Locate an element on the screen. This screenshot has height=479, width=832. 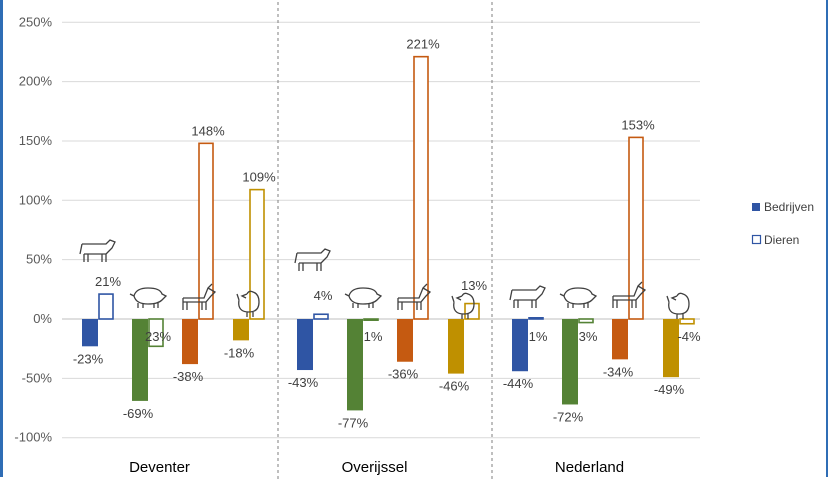
legend-swatch-bedrijven is located at coordinates (756, 207).